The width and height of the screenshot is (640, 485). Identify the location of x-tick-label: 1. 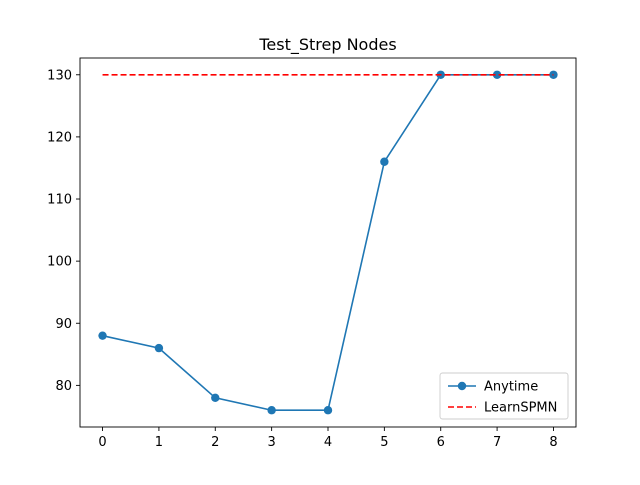
(159, 442).